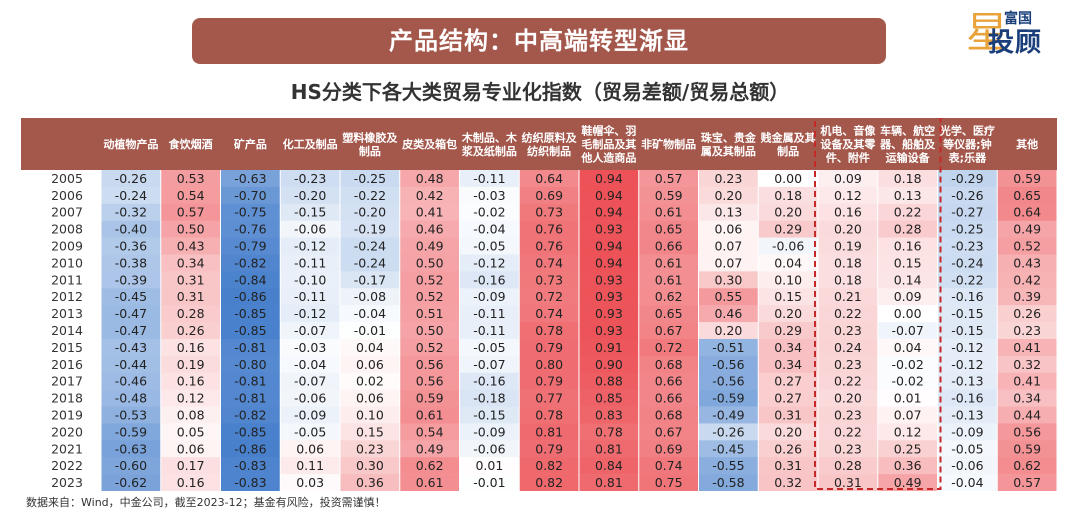  I want to click on cell-value: 0.07, so click(908, 414).